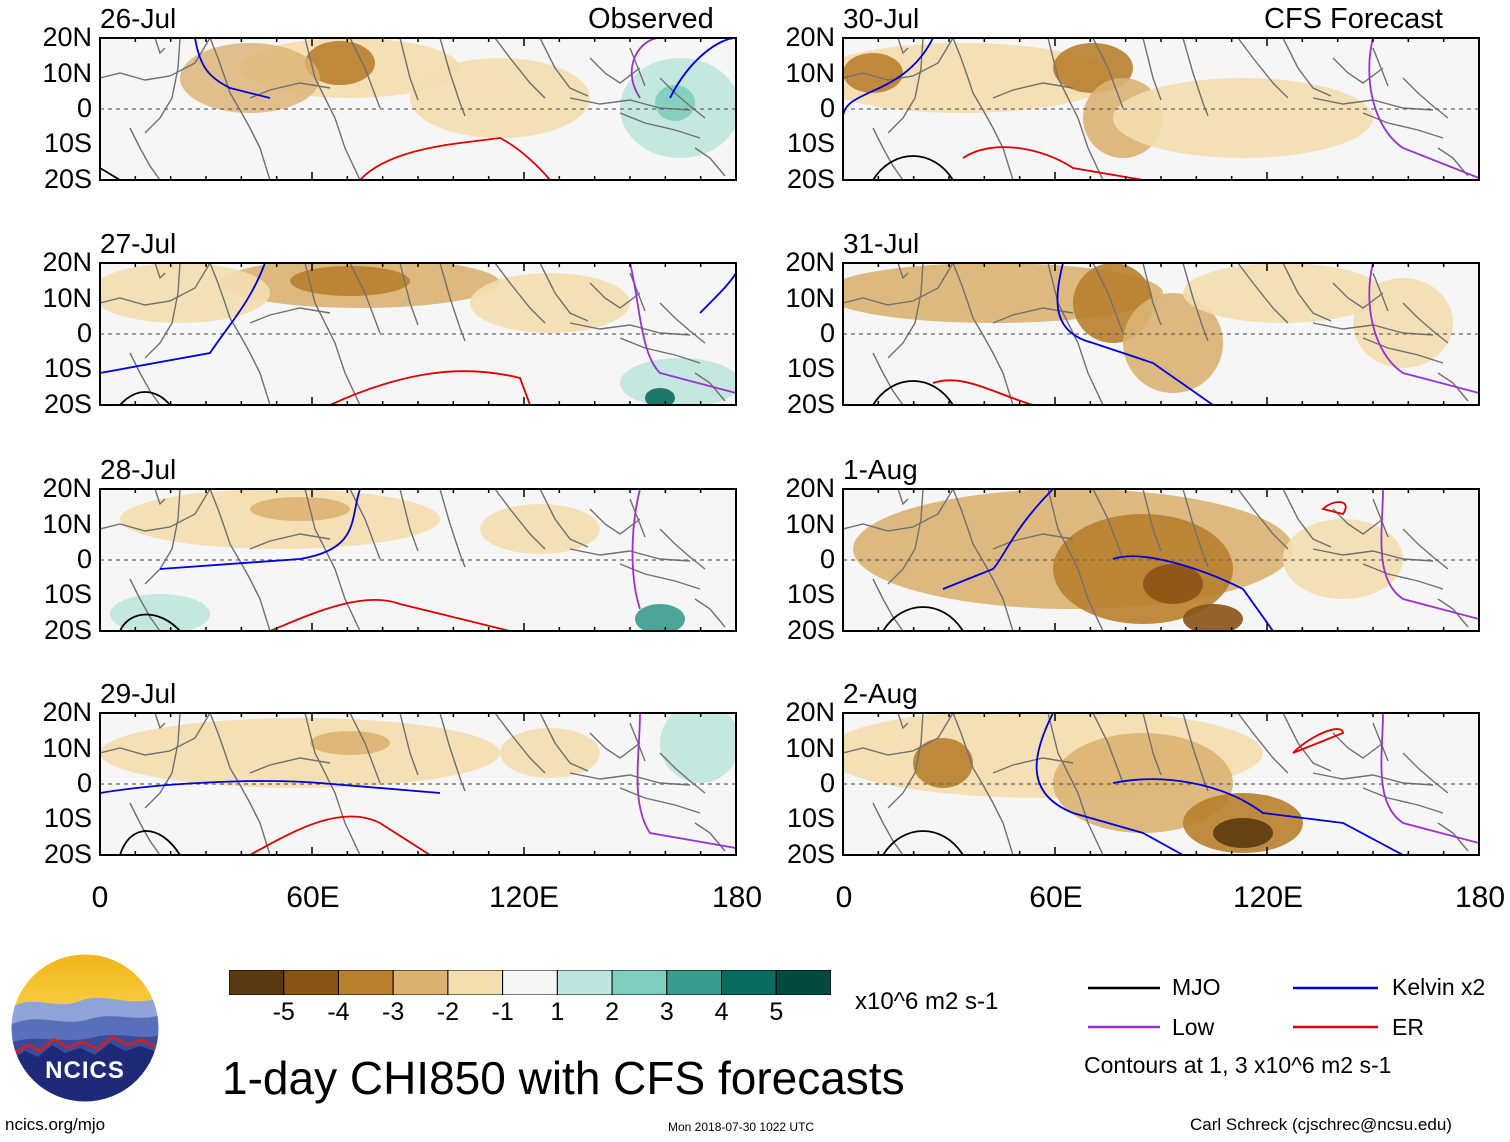 The width and height of the screenshot is (1510, 1142). What do you see at coordinates (666, 1012) in the screenshot?
I see `colorbar-tick-label: 3` at bounding box center [666, 1012].